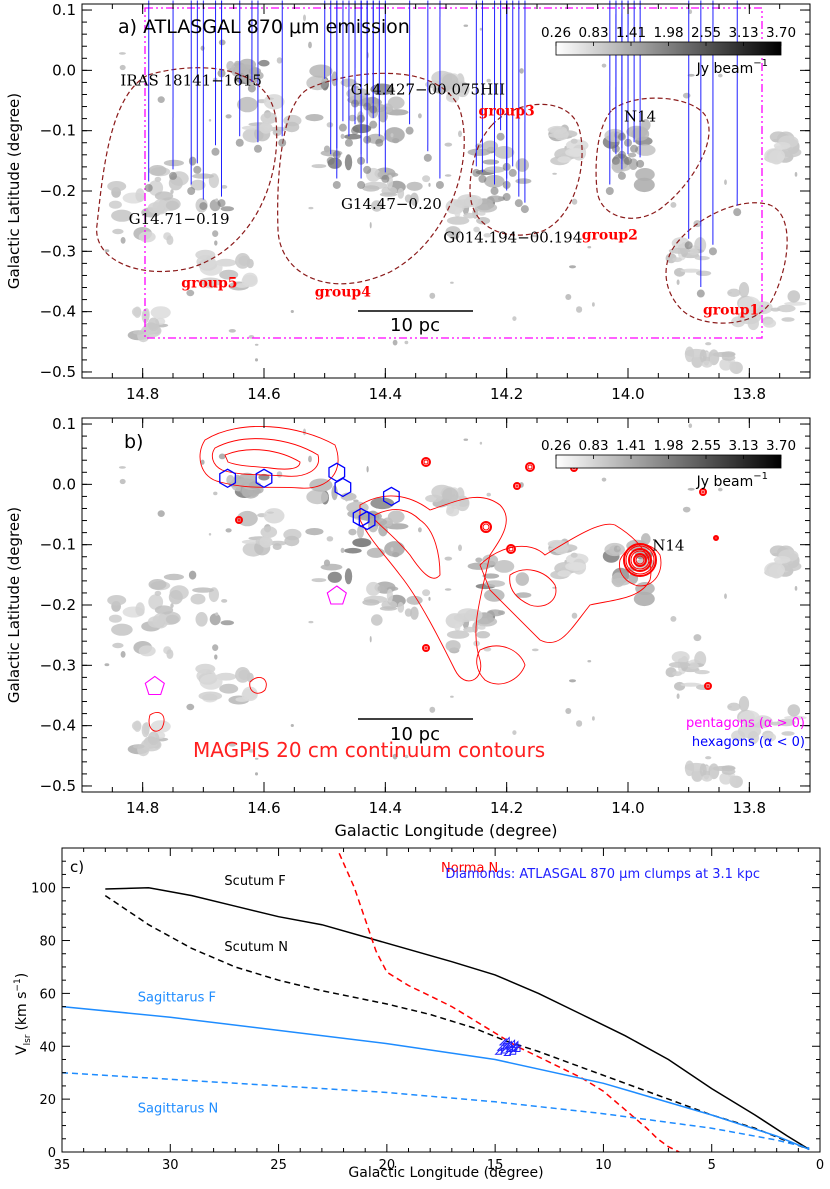 The height and width of the screenshot is (1189, 830). I want to click on y-tick-label: 20, so click(47, 1100).